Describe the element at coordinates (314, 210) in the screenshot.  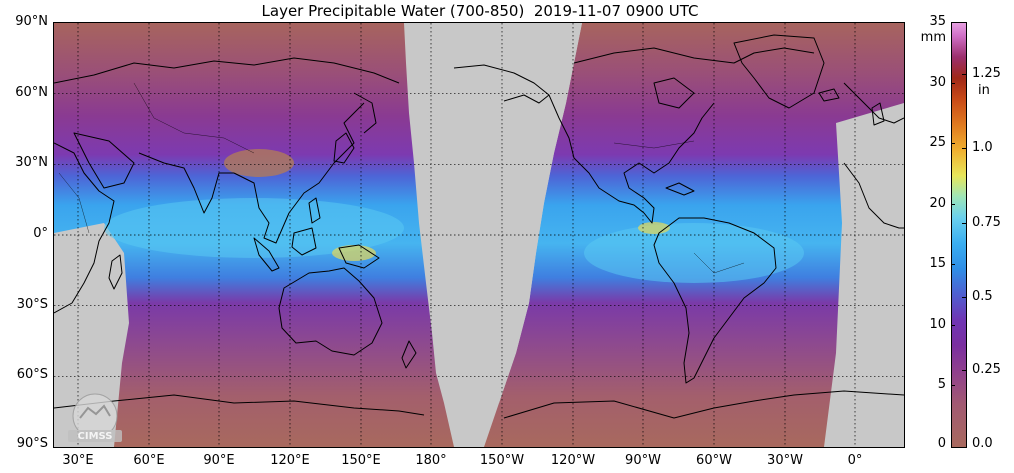
I see `coast-philippines` at that location.